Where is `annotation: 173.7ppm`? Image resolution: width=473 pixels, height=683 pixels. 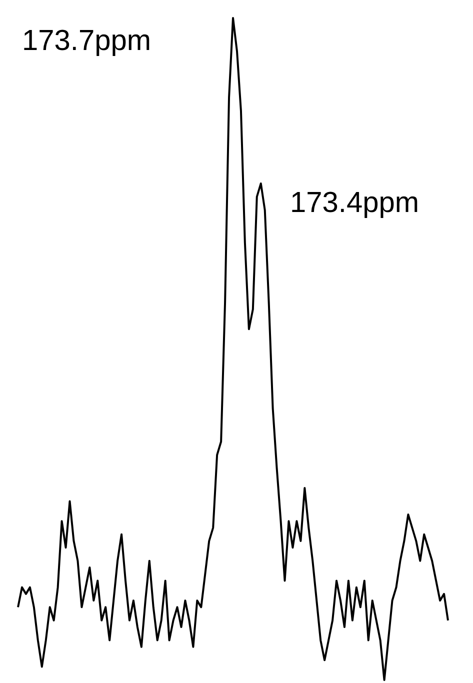 annotation: 173.7ppm is located at coordinates (86, 41).